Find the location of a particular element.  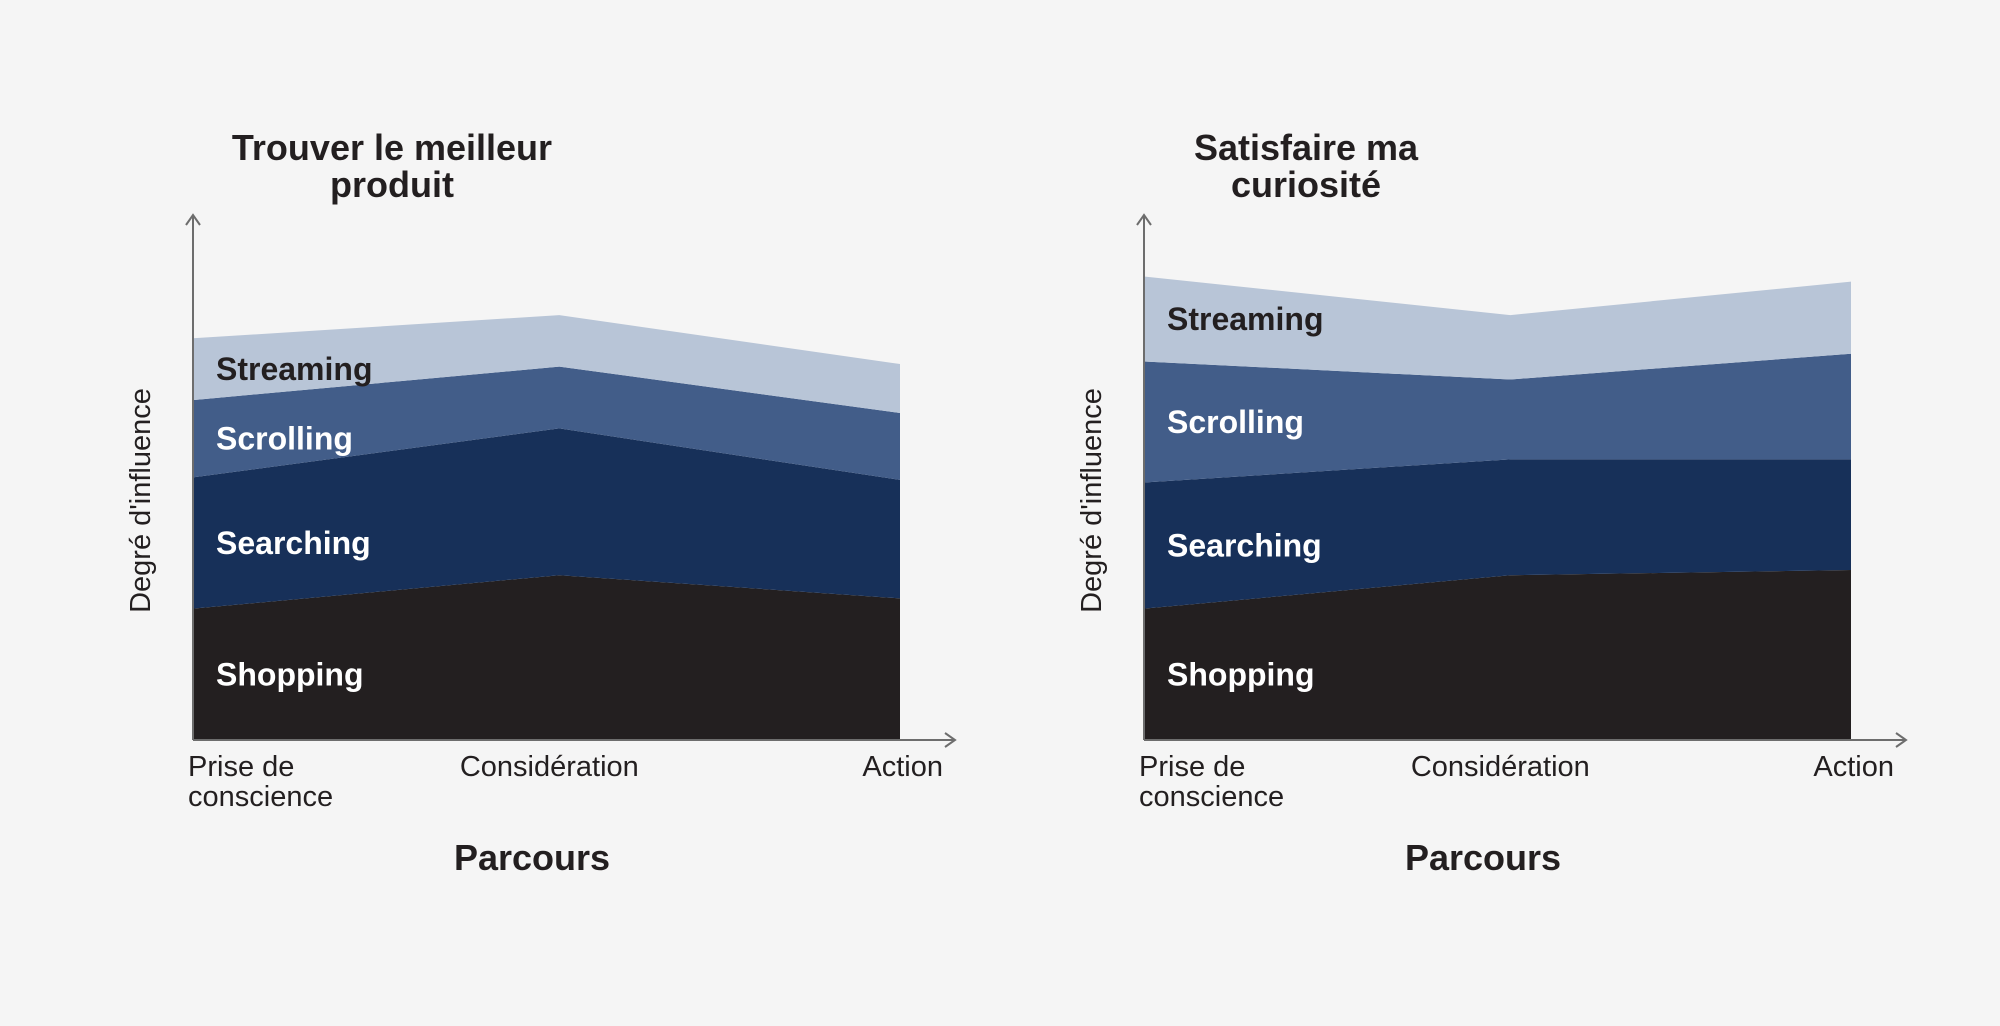

chart-title: Trouver le meilleur produit is located at coordinates (392, 166).